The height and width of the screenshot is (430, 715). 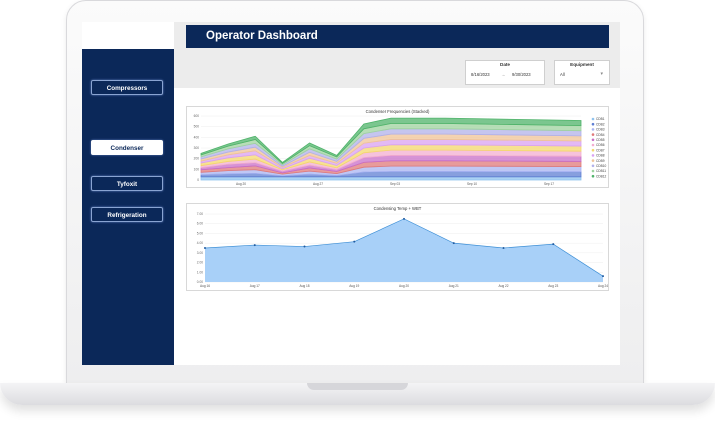 I want to click on sidebar-item-compressors: Compressors, so click(x=127, y=87).